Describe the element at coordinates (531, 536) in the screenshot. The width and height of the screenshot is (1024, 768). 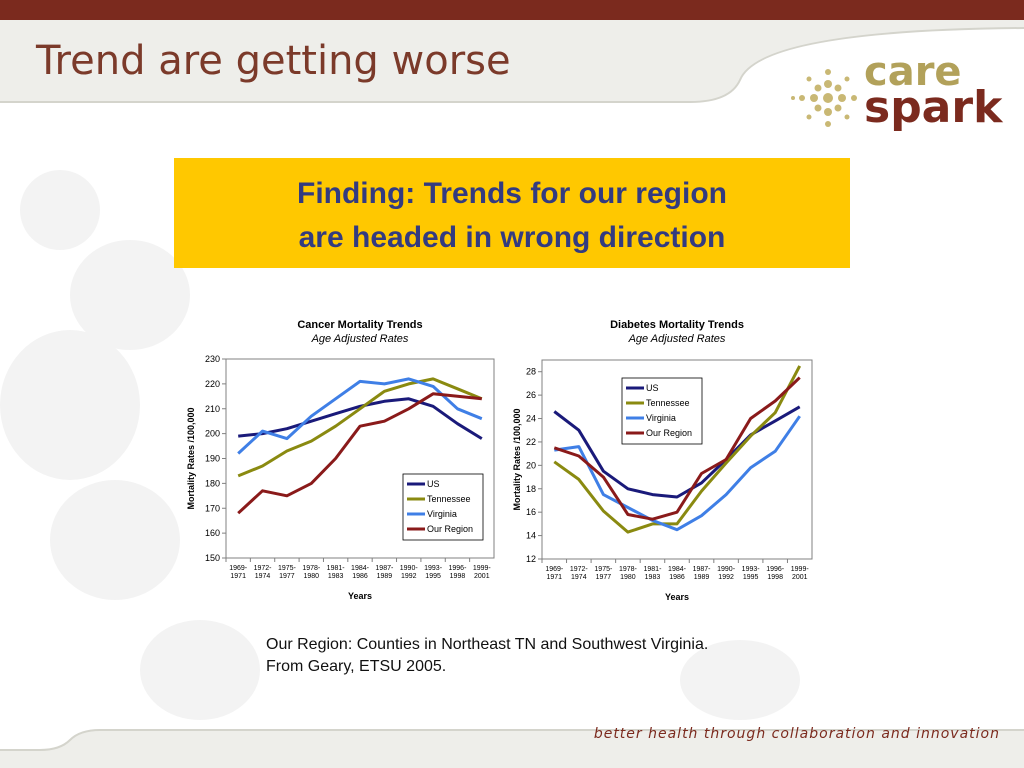
I see `diabetes-y-tick-label: 14` at that location.